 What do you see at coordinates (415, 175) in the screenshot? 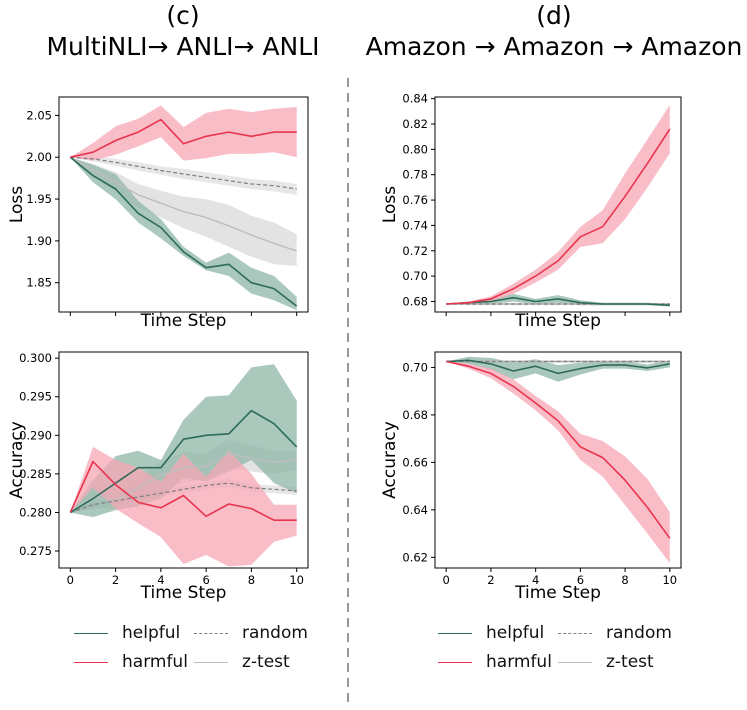
I see `y-tick-label: 0.78` at bounding box center [415, 175].